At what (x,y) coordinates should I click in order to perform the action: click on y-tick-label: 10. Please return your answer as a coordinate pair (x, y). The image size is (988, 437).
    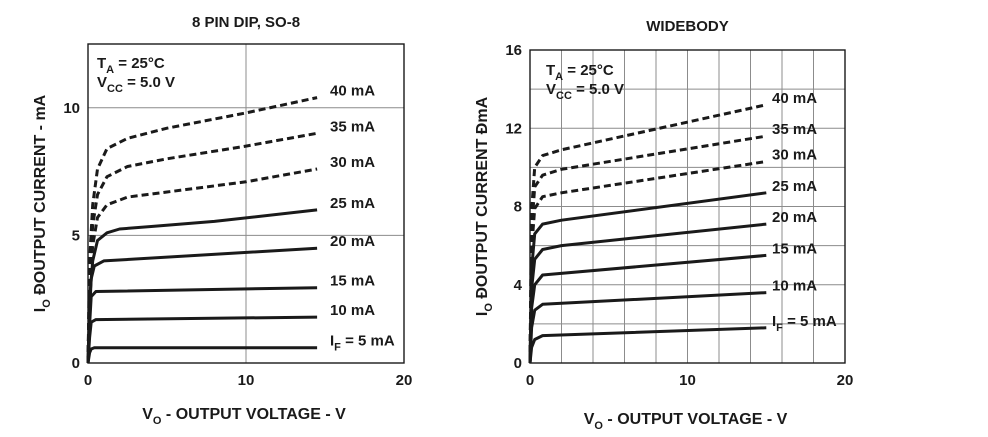
    Looking at the image, I should click on (71, 108).